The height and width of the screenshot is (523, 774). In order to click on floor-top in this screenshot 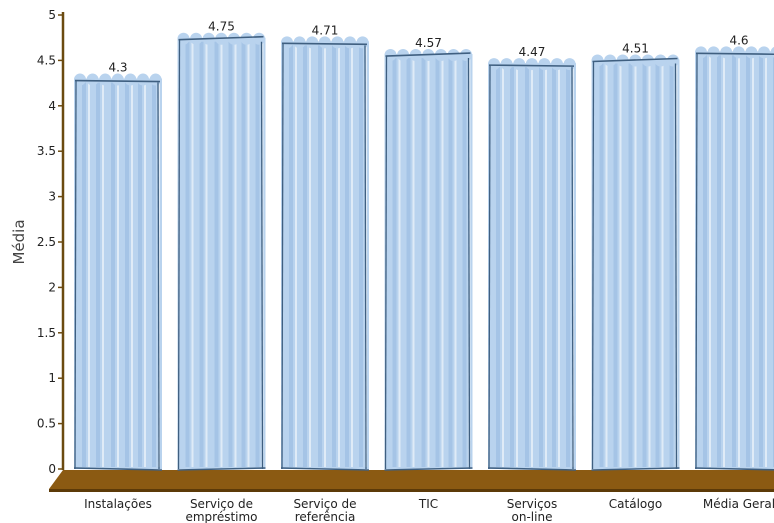, I will do `click(411, 479)`.